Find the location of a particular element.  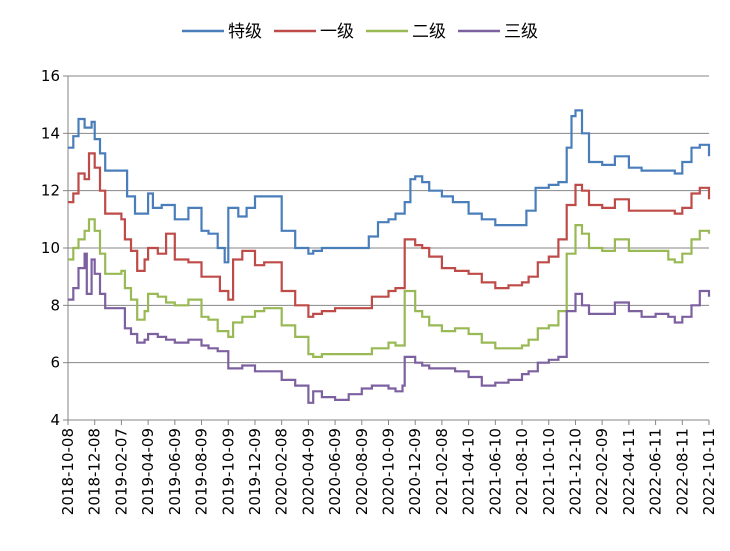

x-tick-label: 2020-04-09 is located at coordinates (308, 471).